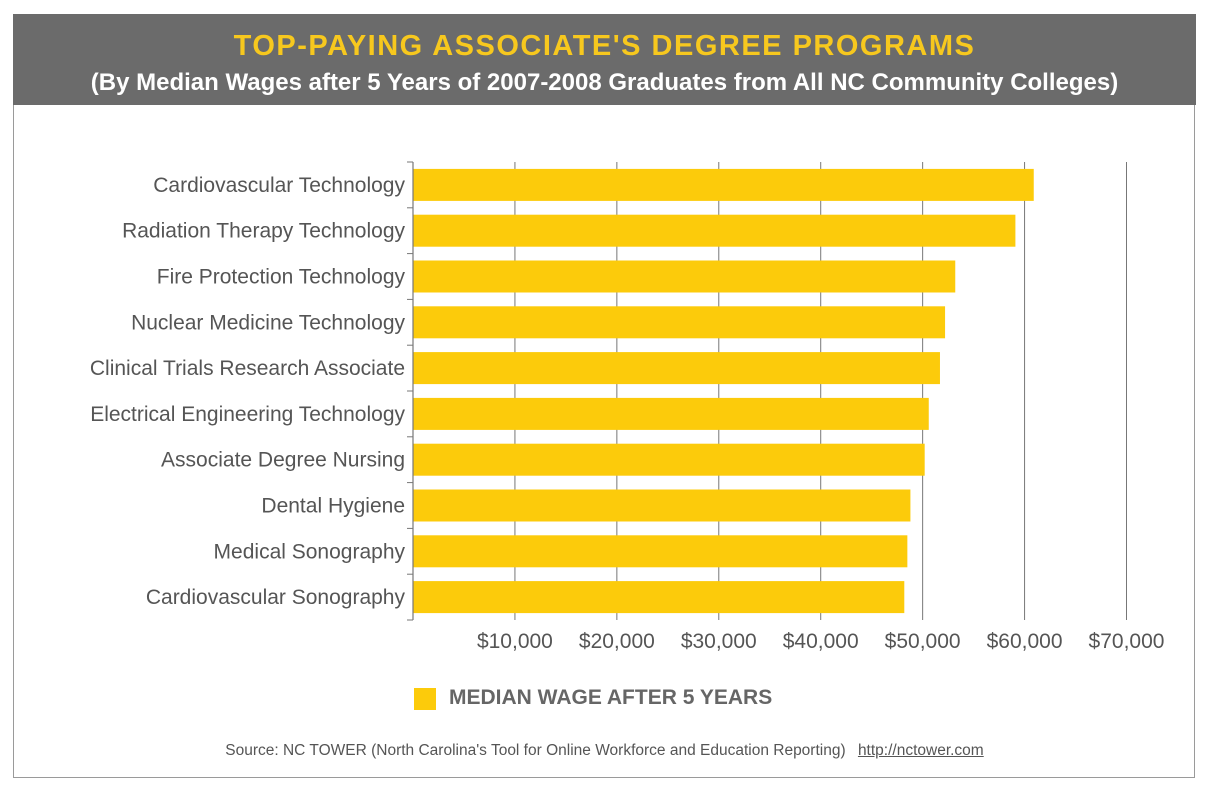 This screenshot has width=1209, height=800. Describe the element at coordinates (676, 368) in the screenshot. I see `bar-clinical-trials-research-associate` at that location.